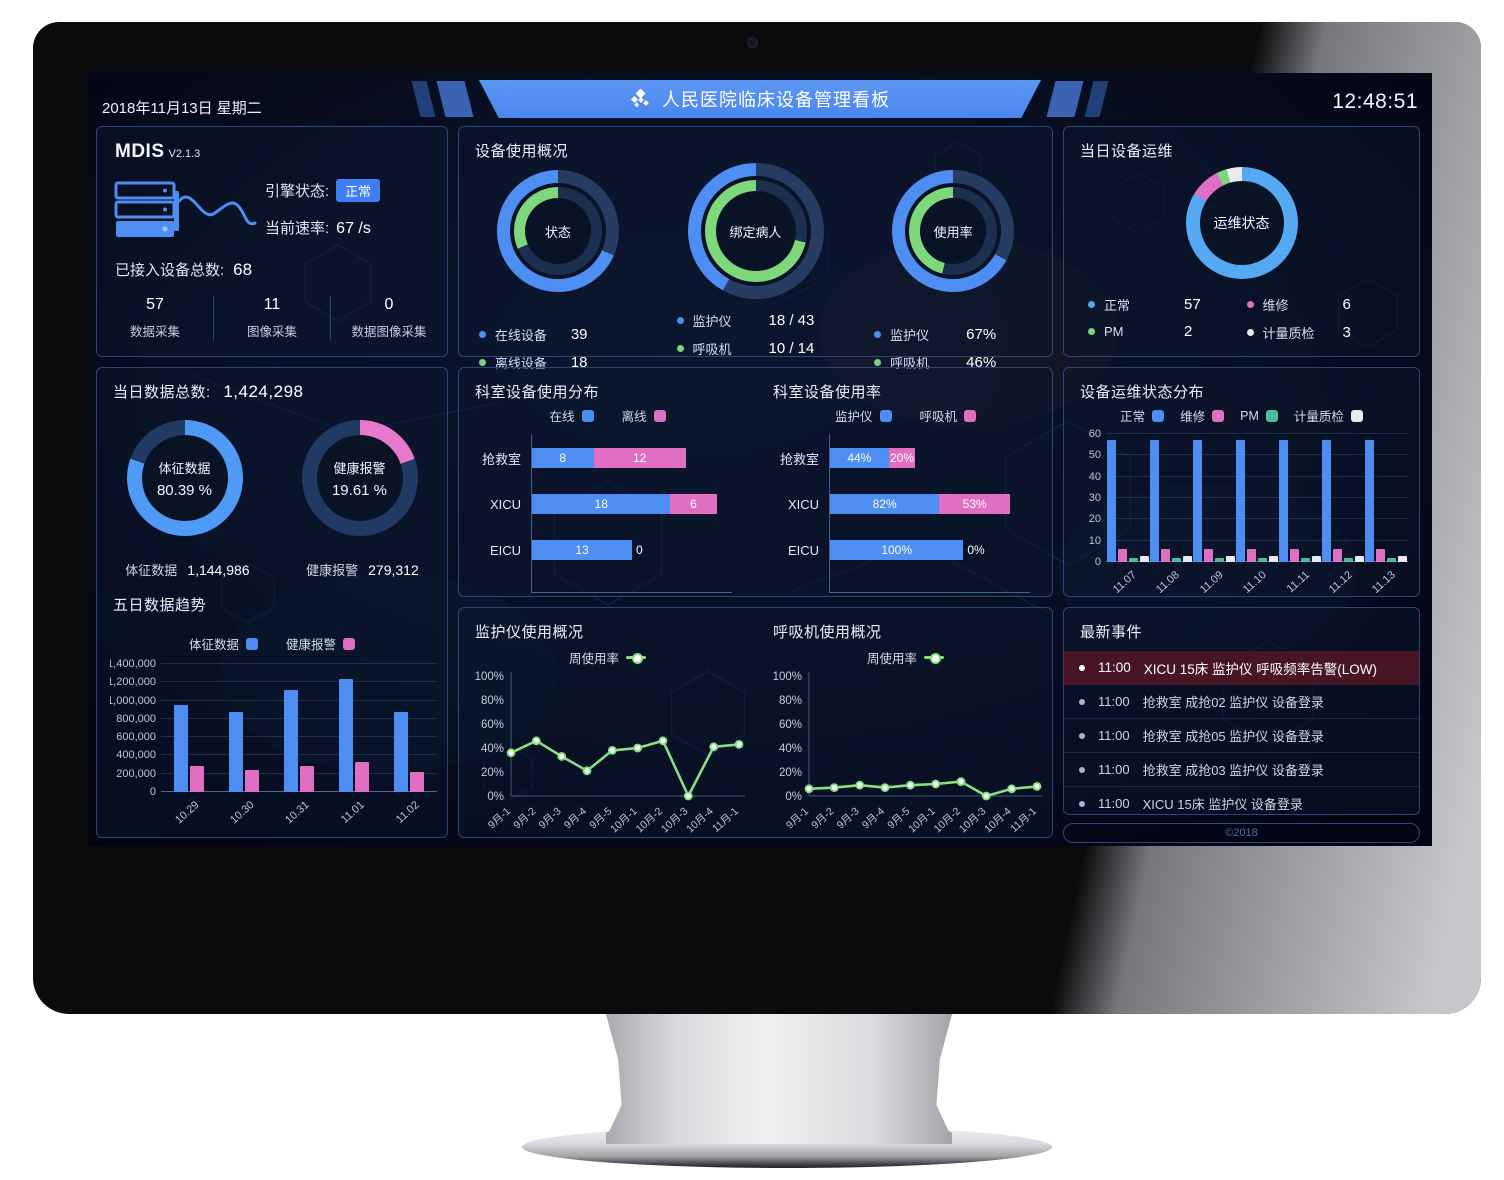  What do you see at coordinates (1167, 331) in the screenshot?
I see `legend-item: PM 2` at bounding box center [1167, 331].